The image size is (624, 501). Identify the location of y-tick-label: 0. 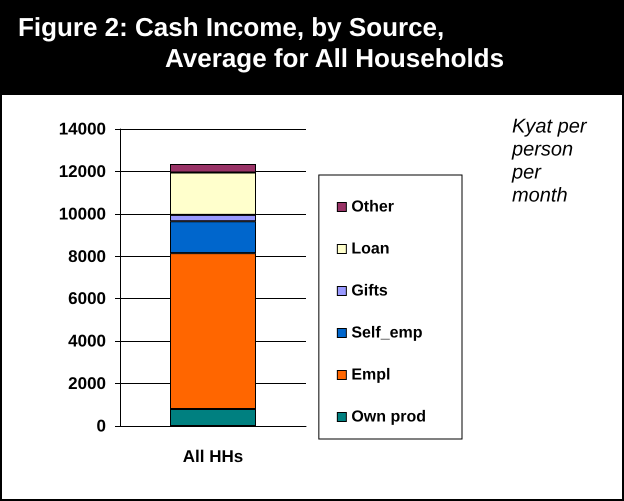
(101, 426).